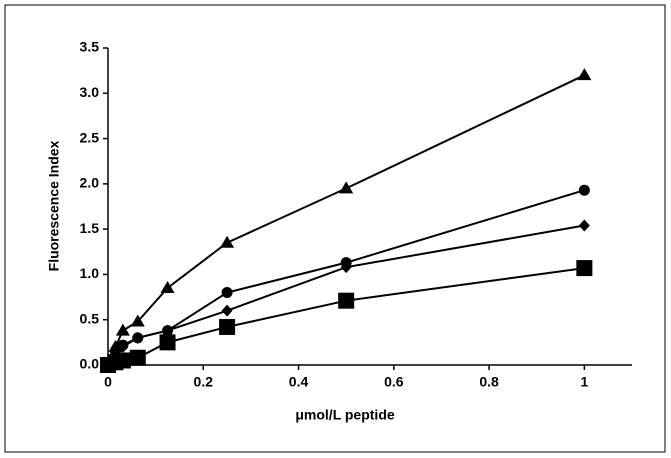 This screenshot has height=458, width=671. What do you see at coordinates (90, 273) in the screenshot?
I see `y-tick-label: 1.0` at bounding box center [90, 273].